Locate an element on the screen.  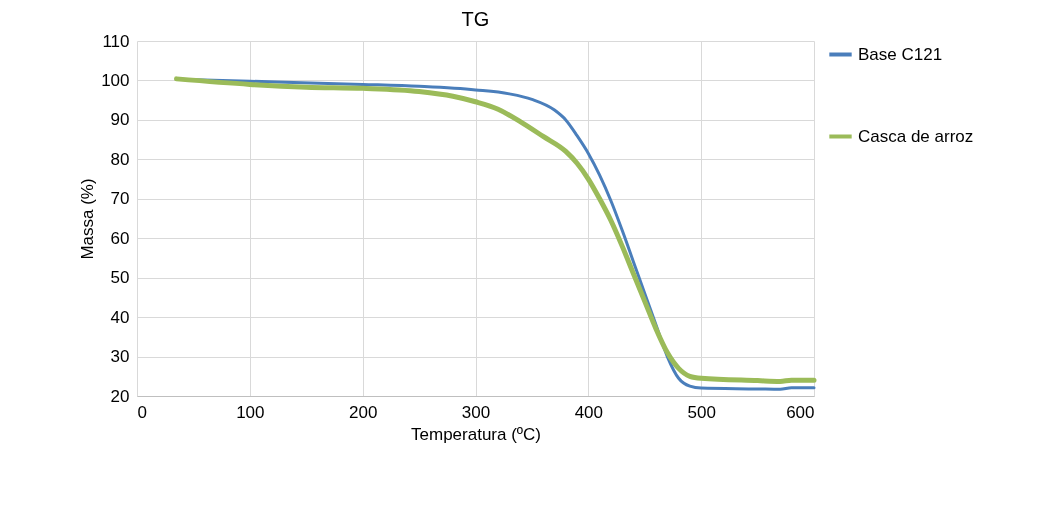
x-tick-label: 200 is located at coordinates (363, 412).